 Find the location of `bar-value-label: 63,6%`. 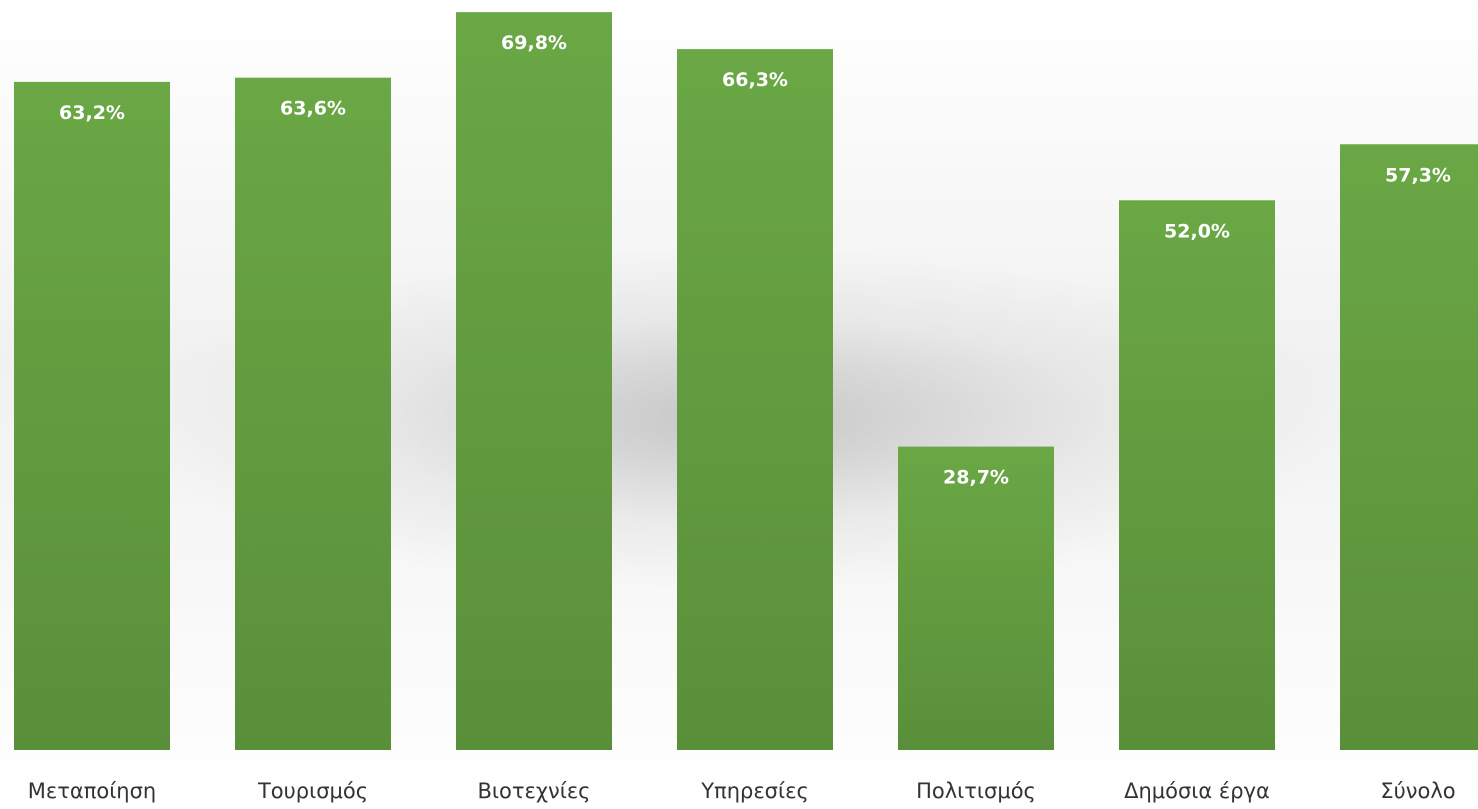

bar-value-label: 63,6% is located at coordinates (313, 109).